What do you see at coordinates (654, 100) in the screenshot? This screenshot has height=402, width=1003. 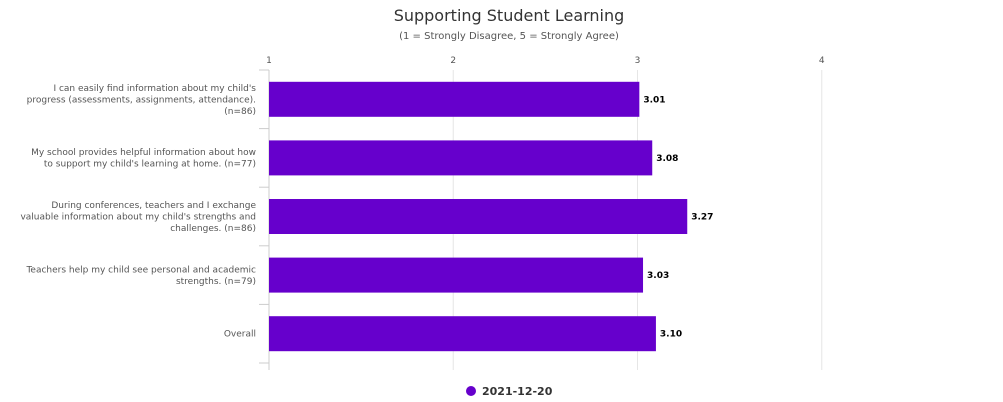 I see `data-label: 3.01` at bounding box center [654, 100].